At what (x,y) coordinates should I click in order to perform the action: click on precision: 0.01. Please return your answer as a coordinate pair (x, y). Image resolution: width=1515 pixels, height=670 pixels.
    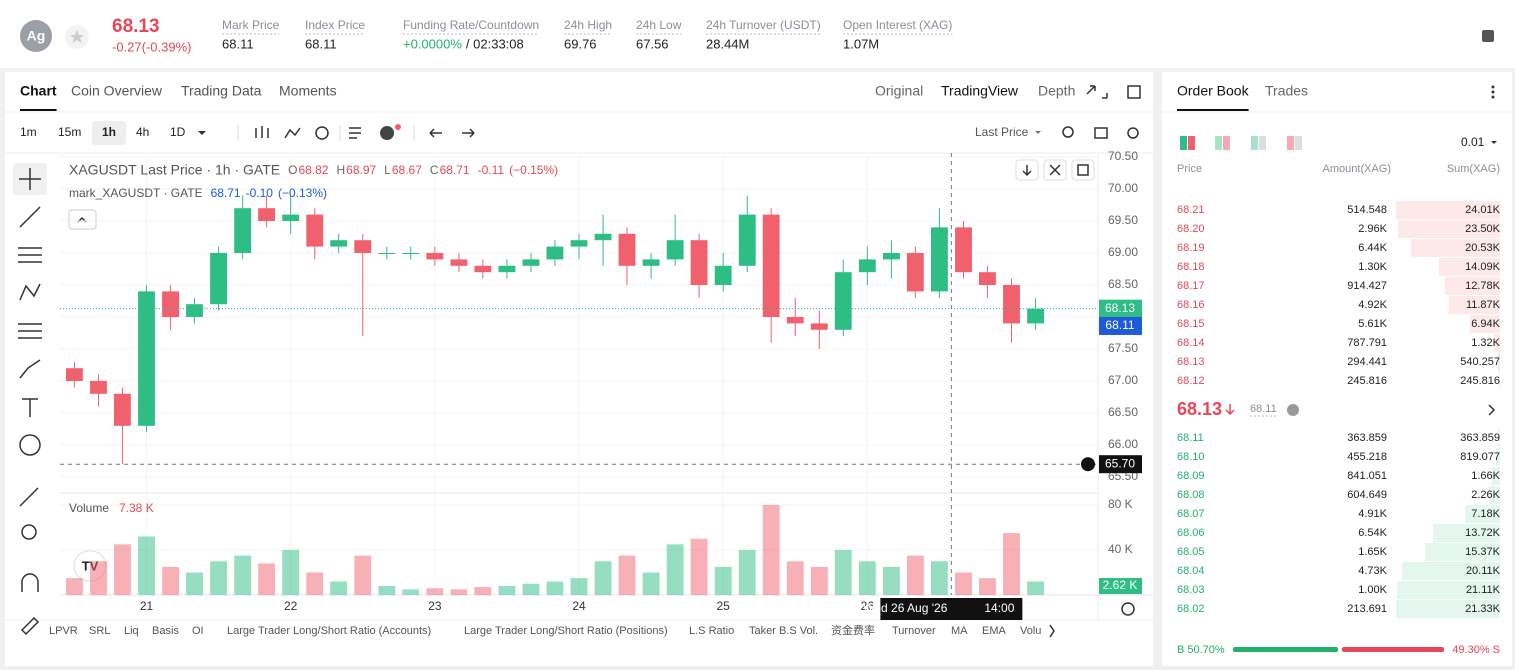
    Looking at the image, I should click on (1473, 142).